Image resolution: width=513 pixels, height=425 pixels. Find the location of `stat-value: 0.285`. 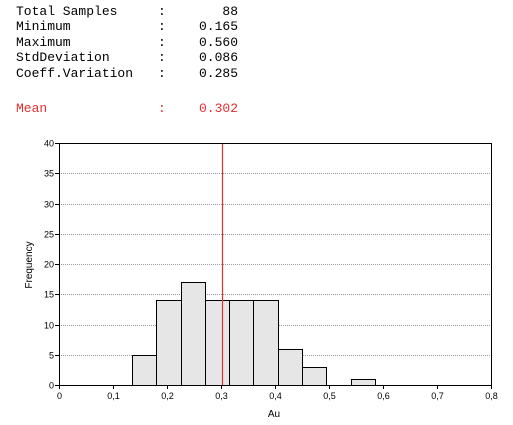

stat-value: 0.285 is located at coordinates (218, 73).